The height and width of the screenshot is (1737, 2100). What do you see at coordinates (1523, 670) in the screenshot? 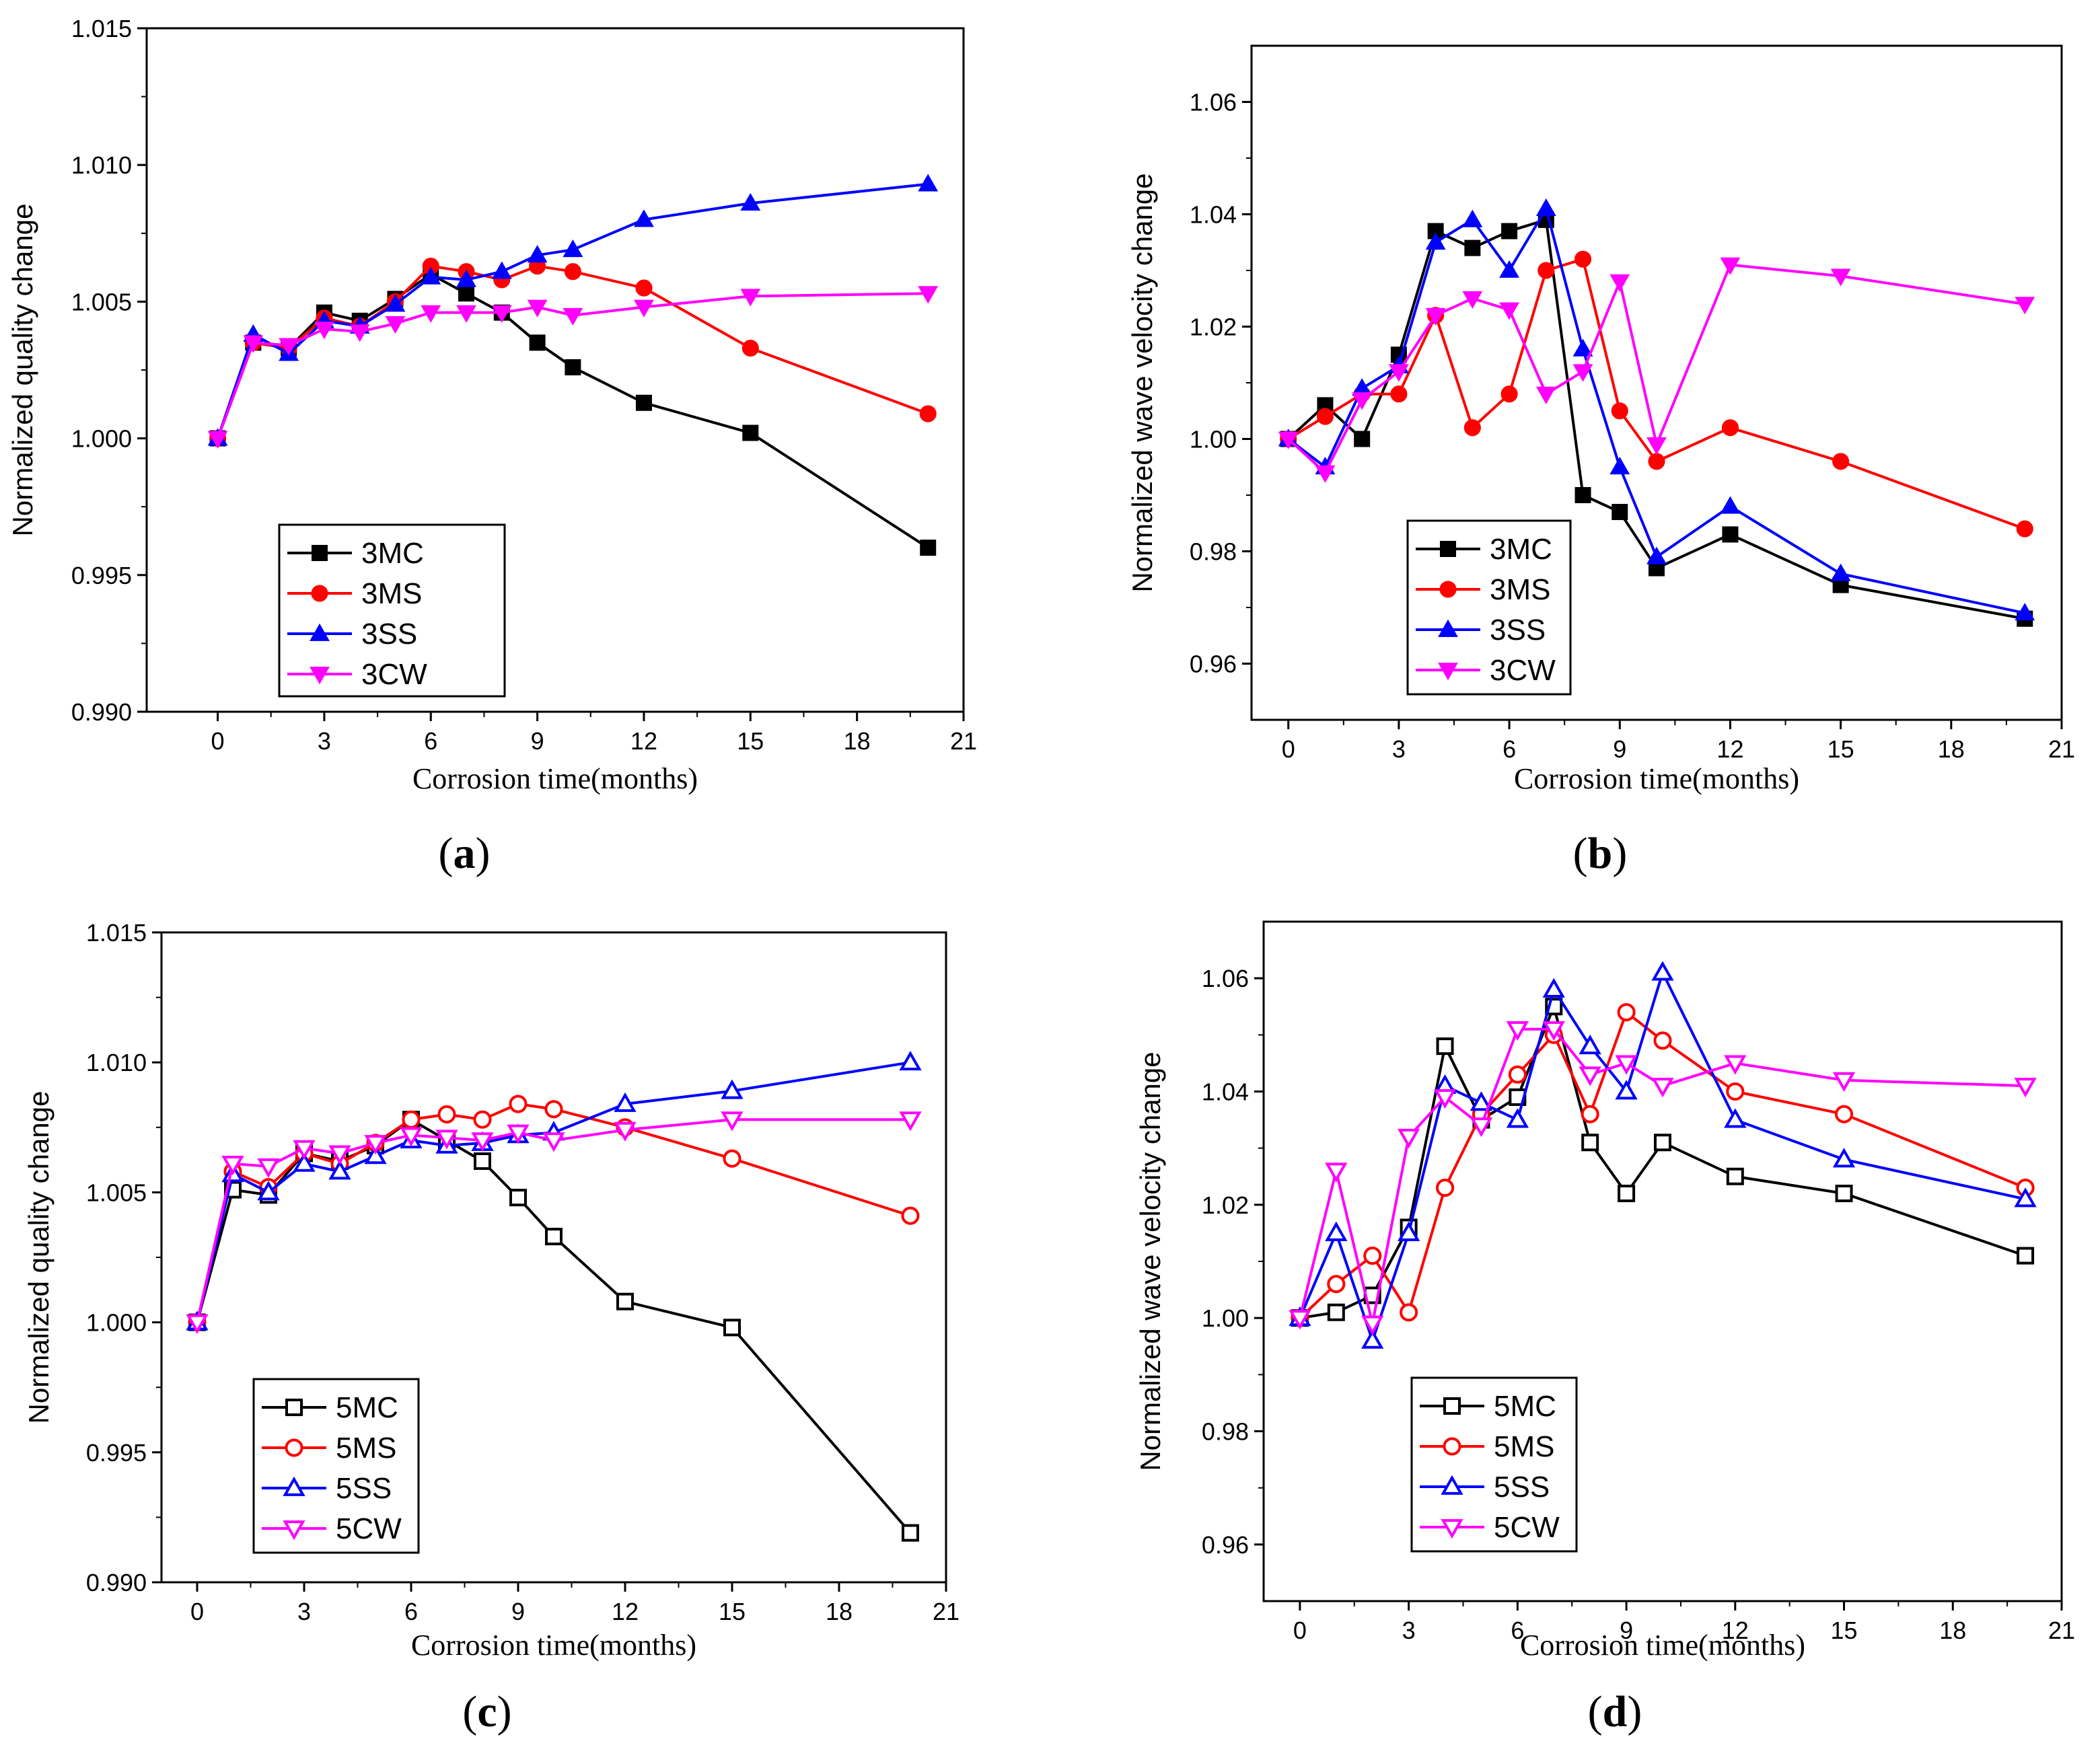
I see `legend-label: 3CW` at bounding box center [1523, 670].